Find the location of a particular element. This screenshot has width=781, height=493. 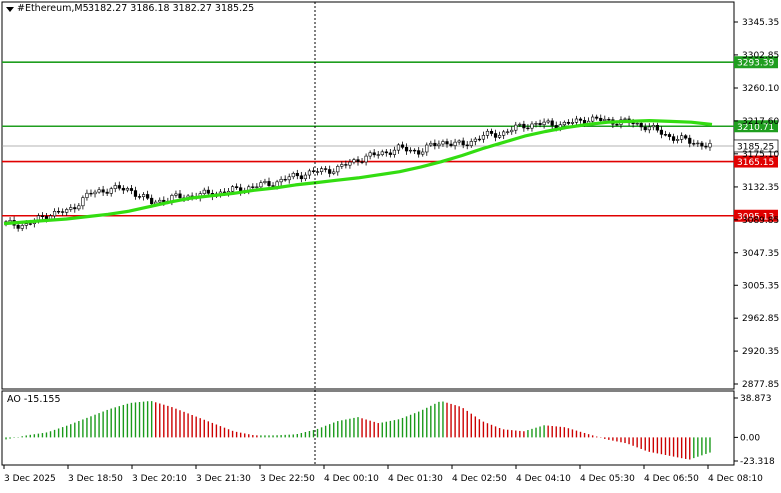

price-tick-label: 2962.85 is located at coordinates (760, 319).